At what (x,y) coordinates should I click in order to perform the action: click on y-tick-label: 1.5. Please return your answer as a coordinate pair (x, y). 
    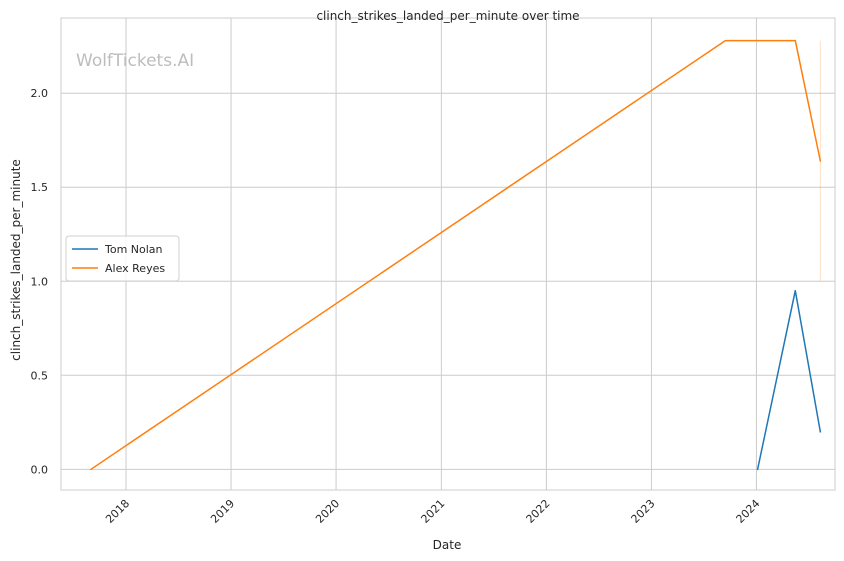
    Looking at the image, I should click on (40, 187).